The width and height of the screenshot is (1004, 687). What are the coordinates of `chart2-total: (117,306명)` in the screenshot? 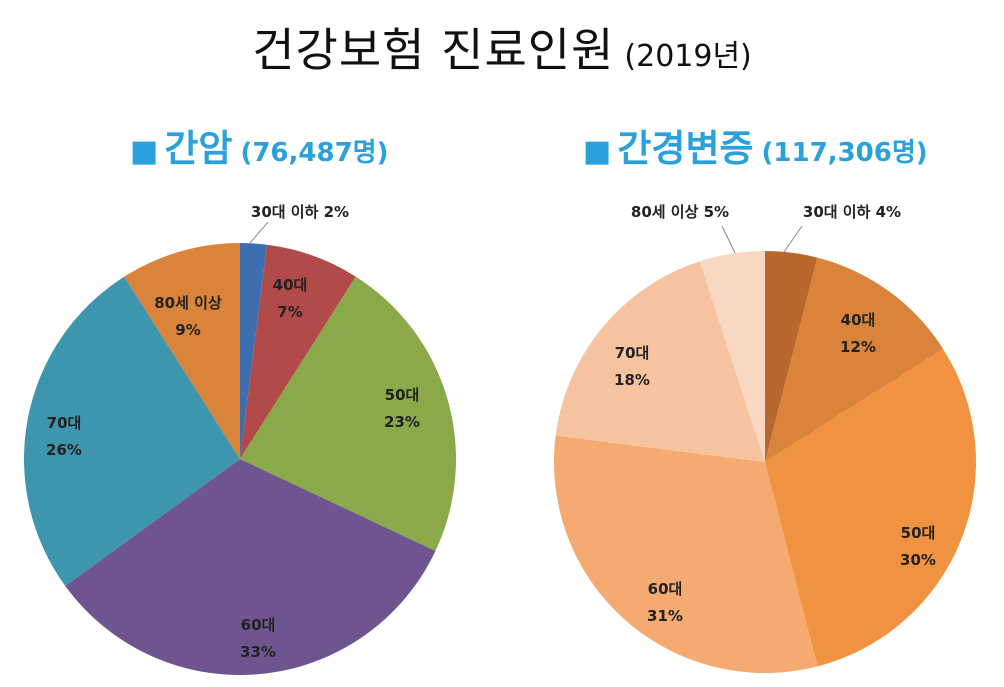 It's located at (844, 153).